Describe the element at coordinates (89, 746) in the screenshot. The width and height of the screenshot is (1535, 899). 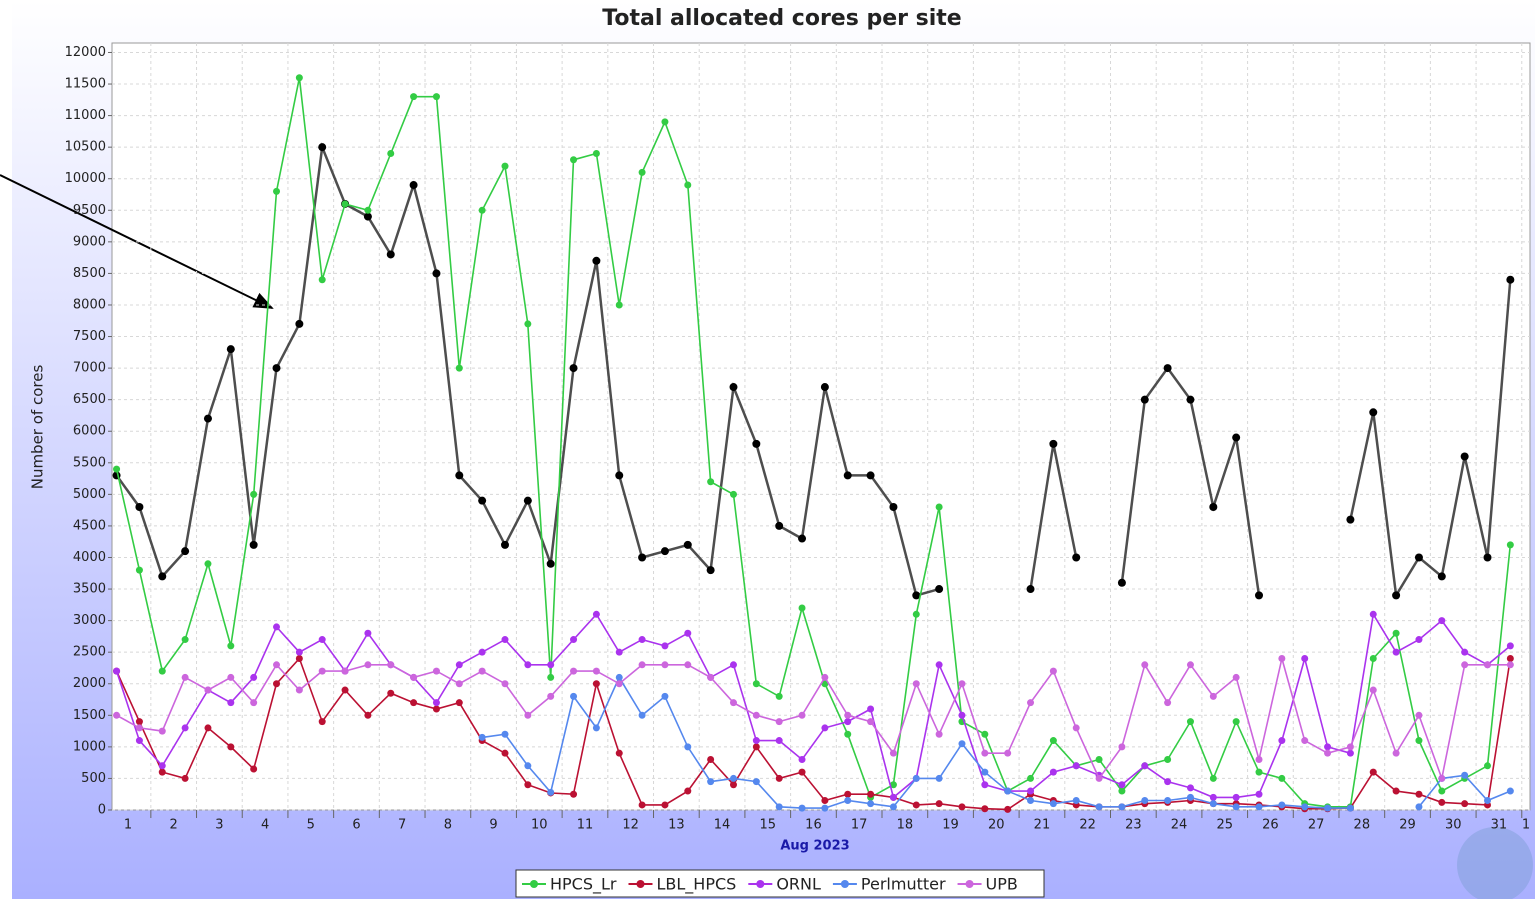
I see `y-tick-label: 1000` at that location.